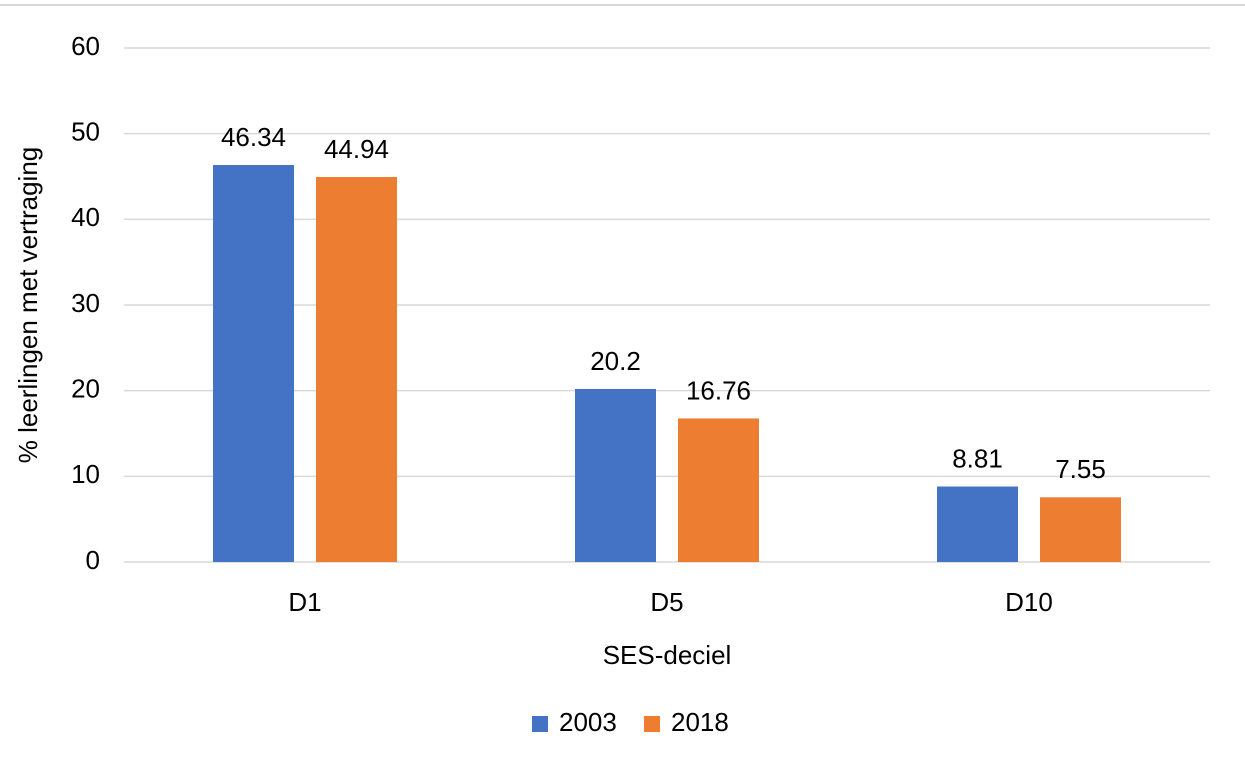  Describe the element at coordinates (253, 137) in the screenshot. I see `data-label: 46.34` at that location.